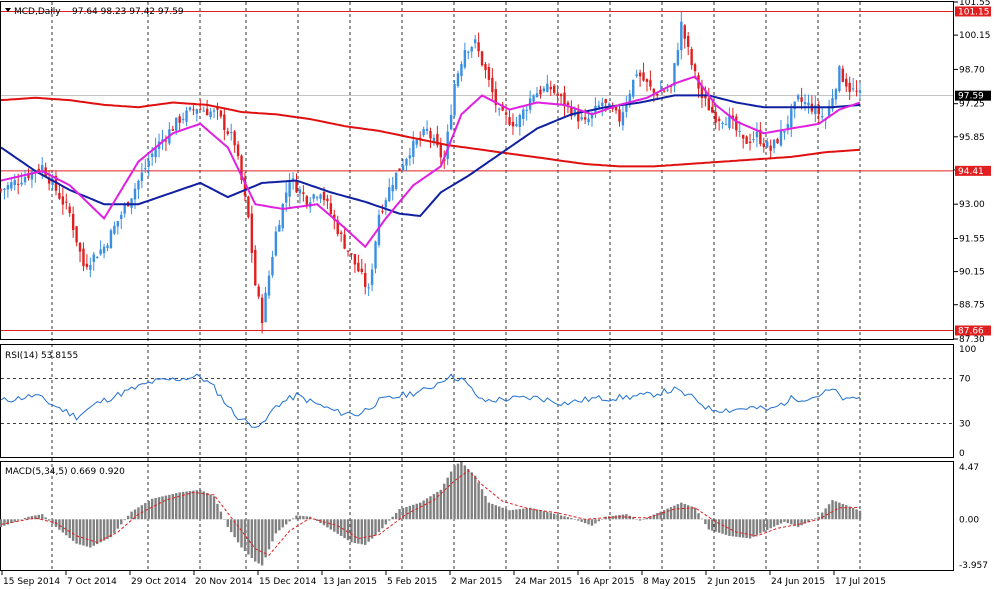 This screenshot has height=589, width=994. I want to click on x-tick-label: 15 Dec 2014, so click(288, 582).